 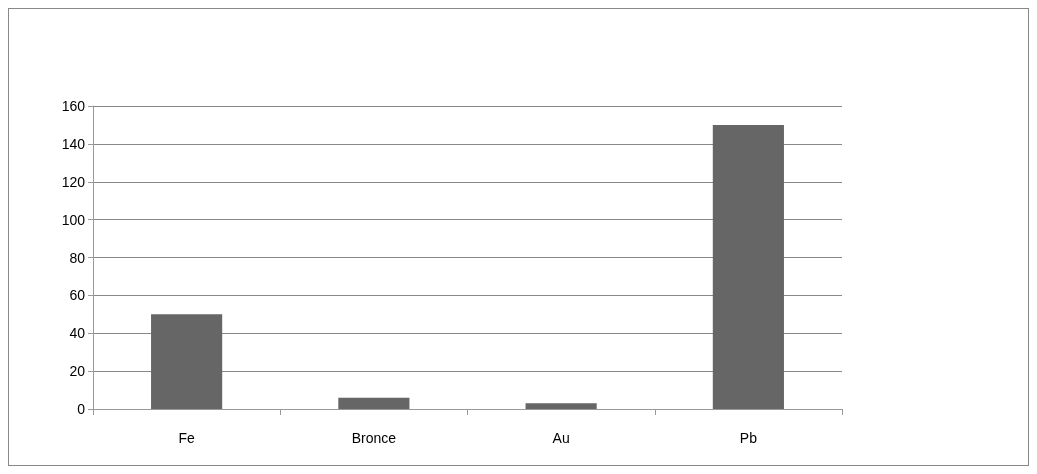 I want to click on y-tick-label: 140, so click(x=73, y=143).